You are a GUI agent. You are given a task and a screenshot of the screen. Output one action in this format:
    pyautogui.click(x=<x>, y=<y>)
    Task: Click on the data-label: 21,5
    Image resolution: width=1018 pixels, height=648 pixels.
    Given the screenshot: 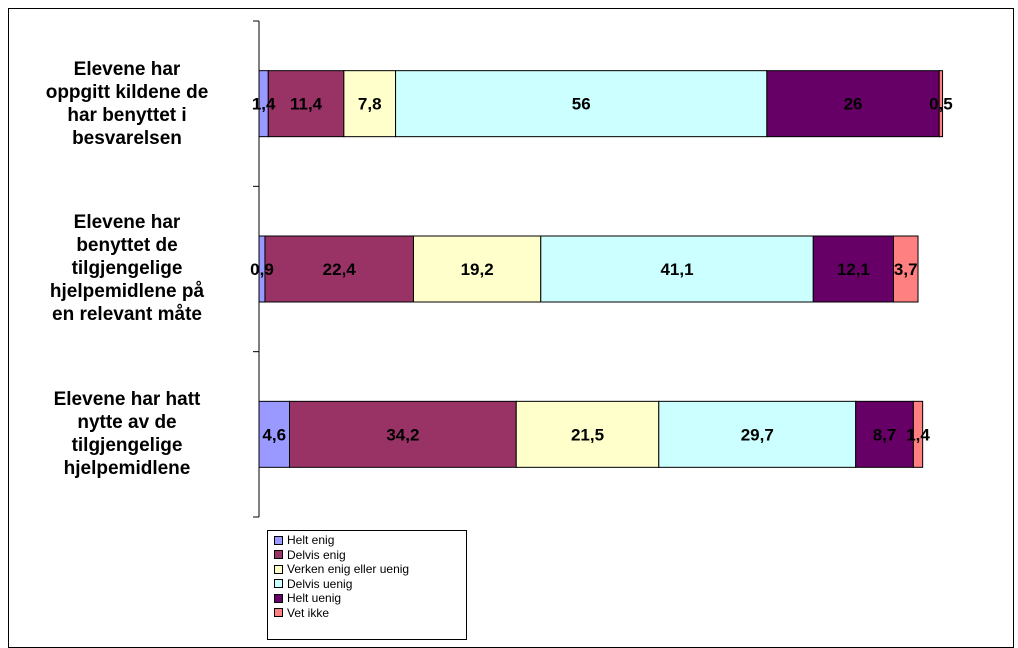 What is the action you would take?
    pyautogui.click(x=587, y=434)
    